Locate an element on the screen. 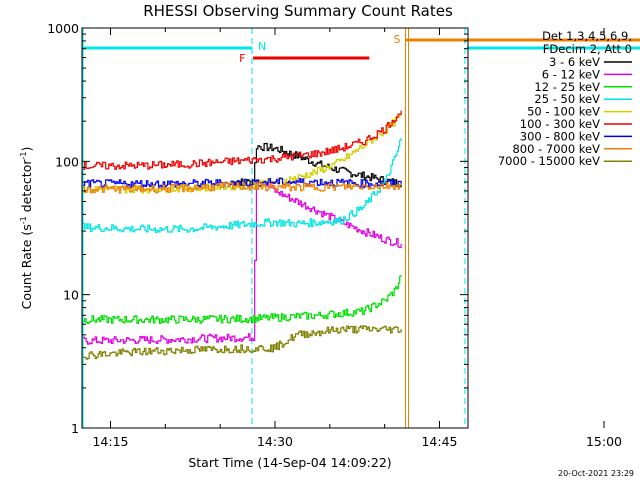 This screenshot has width=640, height=480. legend-label: 25 - 50 keV is located at coordinates (567, 99).